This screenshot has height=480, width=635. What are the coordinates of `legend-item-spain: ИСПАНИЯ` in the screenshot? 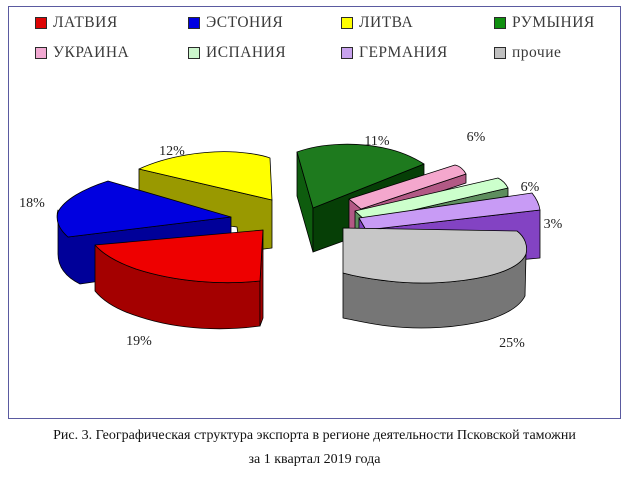 It's located at (237, 52).